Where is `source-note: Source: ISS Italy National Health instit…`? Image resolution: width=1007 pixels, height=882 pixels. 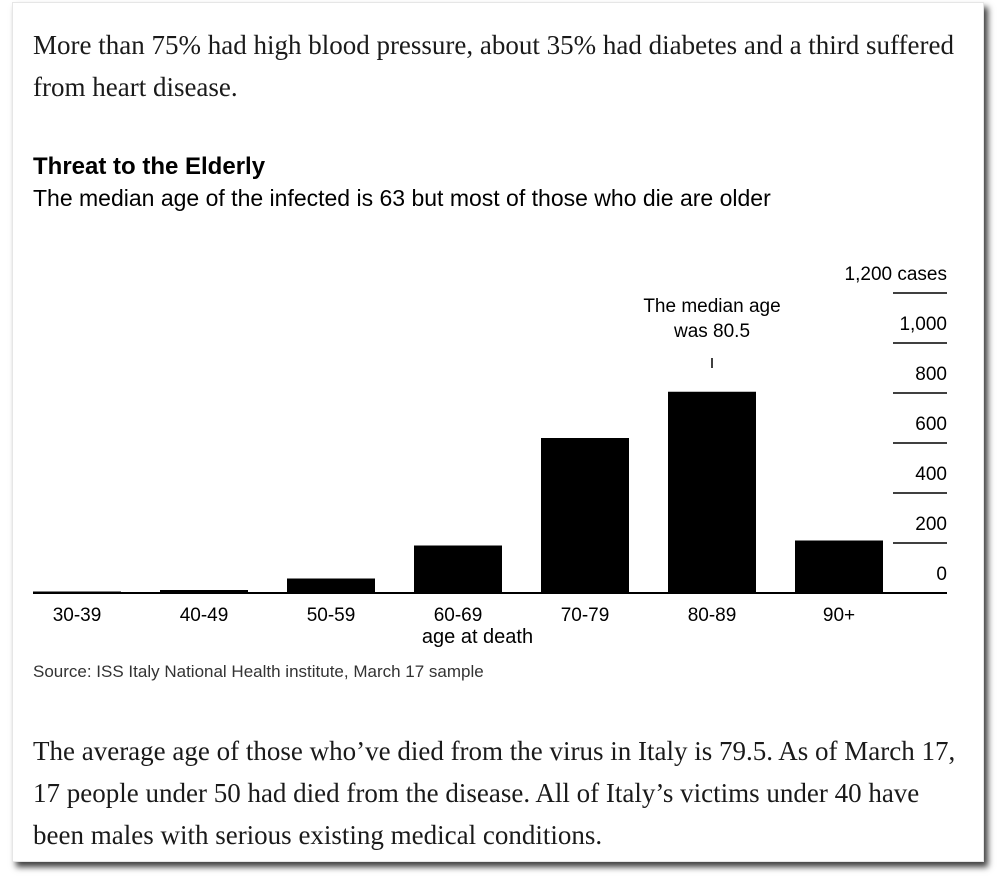
source-note: Source: ISS Italy National Health instit… is located at coordinates (258, 671).